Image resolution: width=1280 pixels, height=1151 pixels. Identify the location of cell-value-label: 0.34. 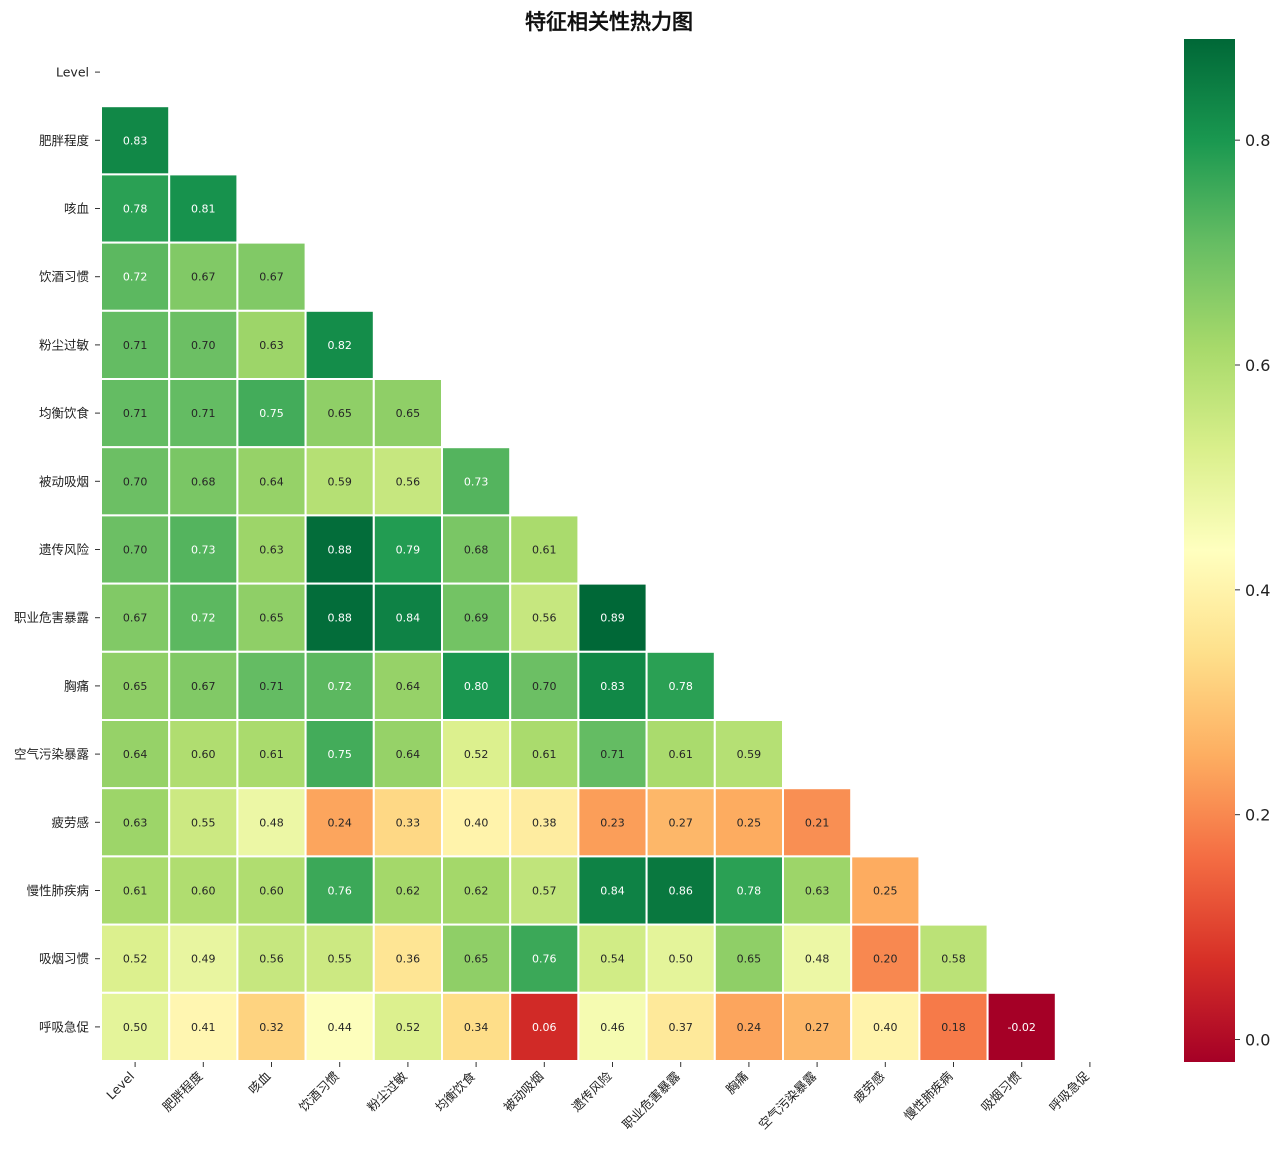
(476, 1027).